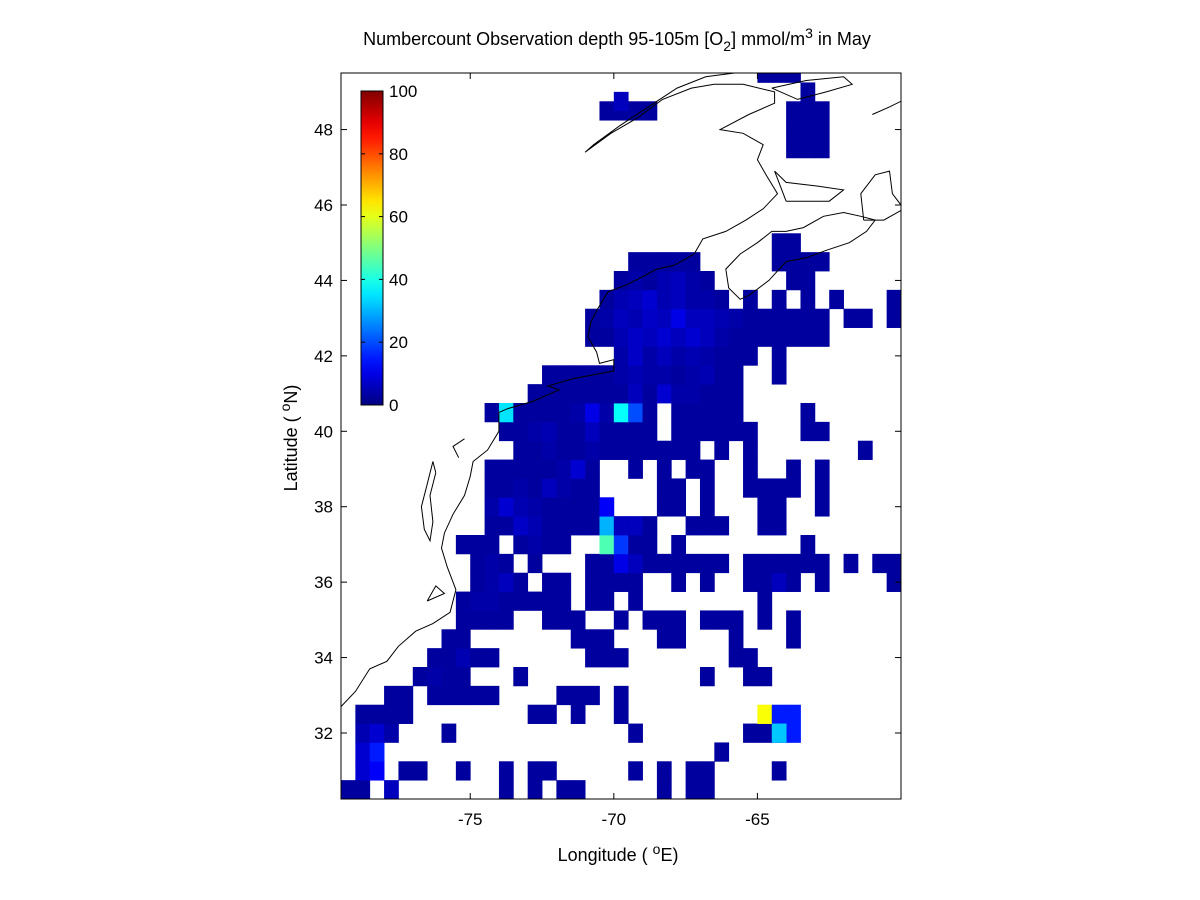  Describe the element at coordinates (372, 248) in the screenshot. I see `colorbar-gradient` at that location.